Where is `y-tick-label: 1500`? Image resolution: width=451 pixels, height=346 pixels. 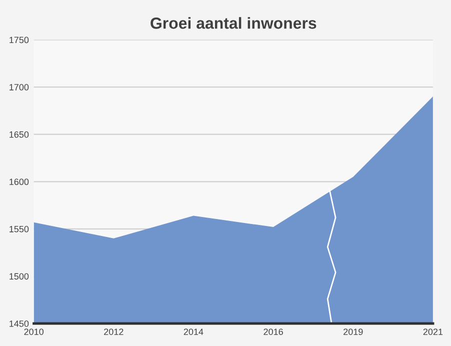
y-tick-label: 1500 is located at coordinates (19, 276).